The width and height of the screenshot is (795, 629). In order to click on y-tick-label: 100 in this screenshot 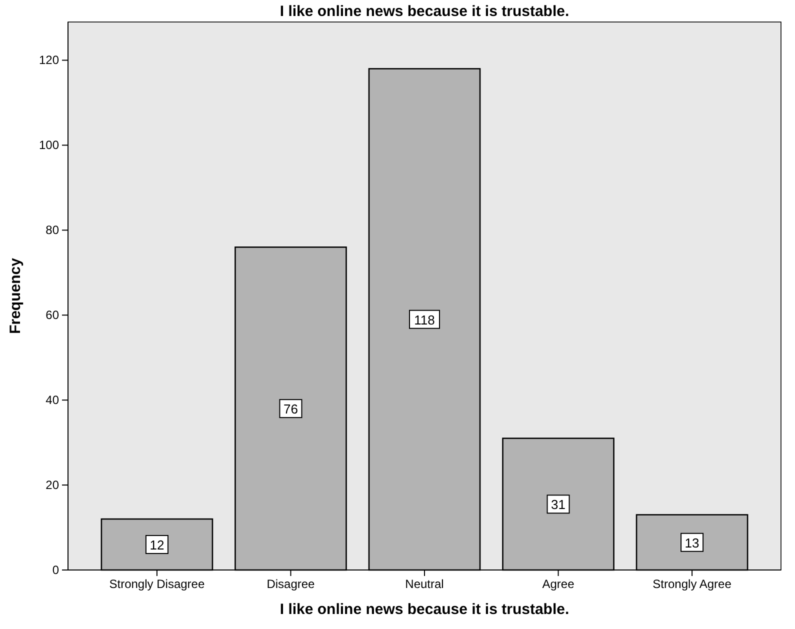, I will do `click(49, 145)`.